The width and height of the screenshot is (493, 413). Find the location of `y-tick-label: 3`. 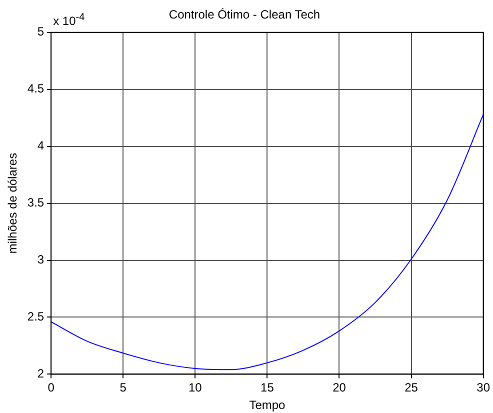

y-tick-label: 3 is located at coordinates (40, 259).